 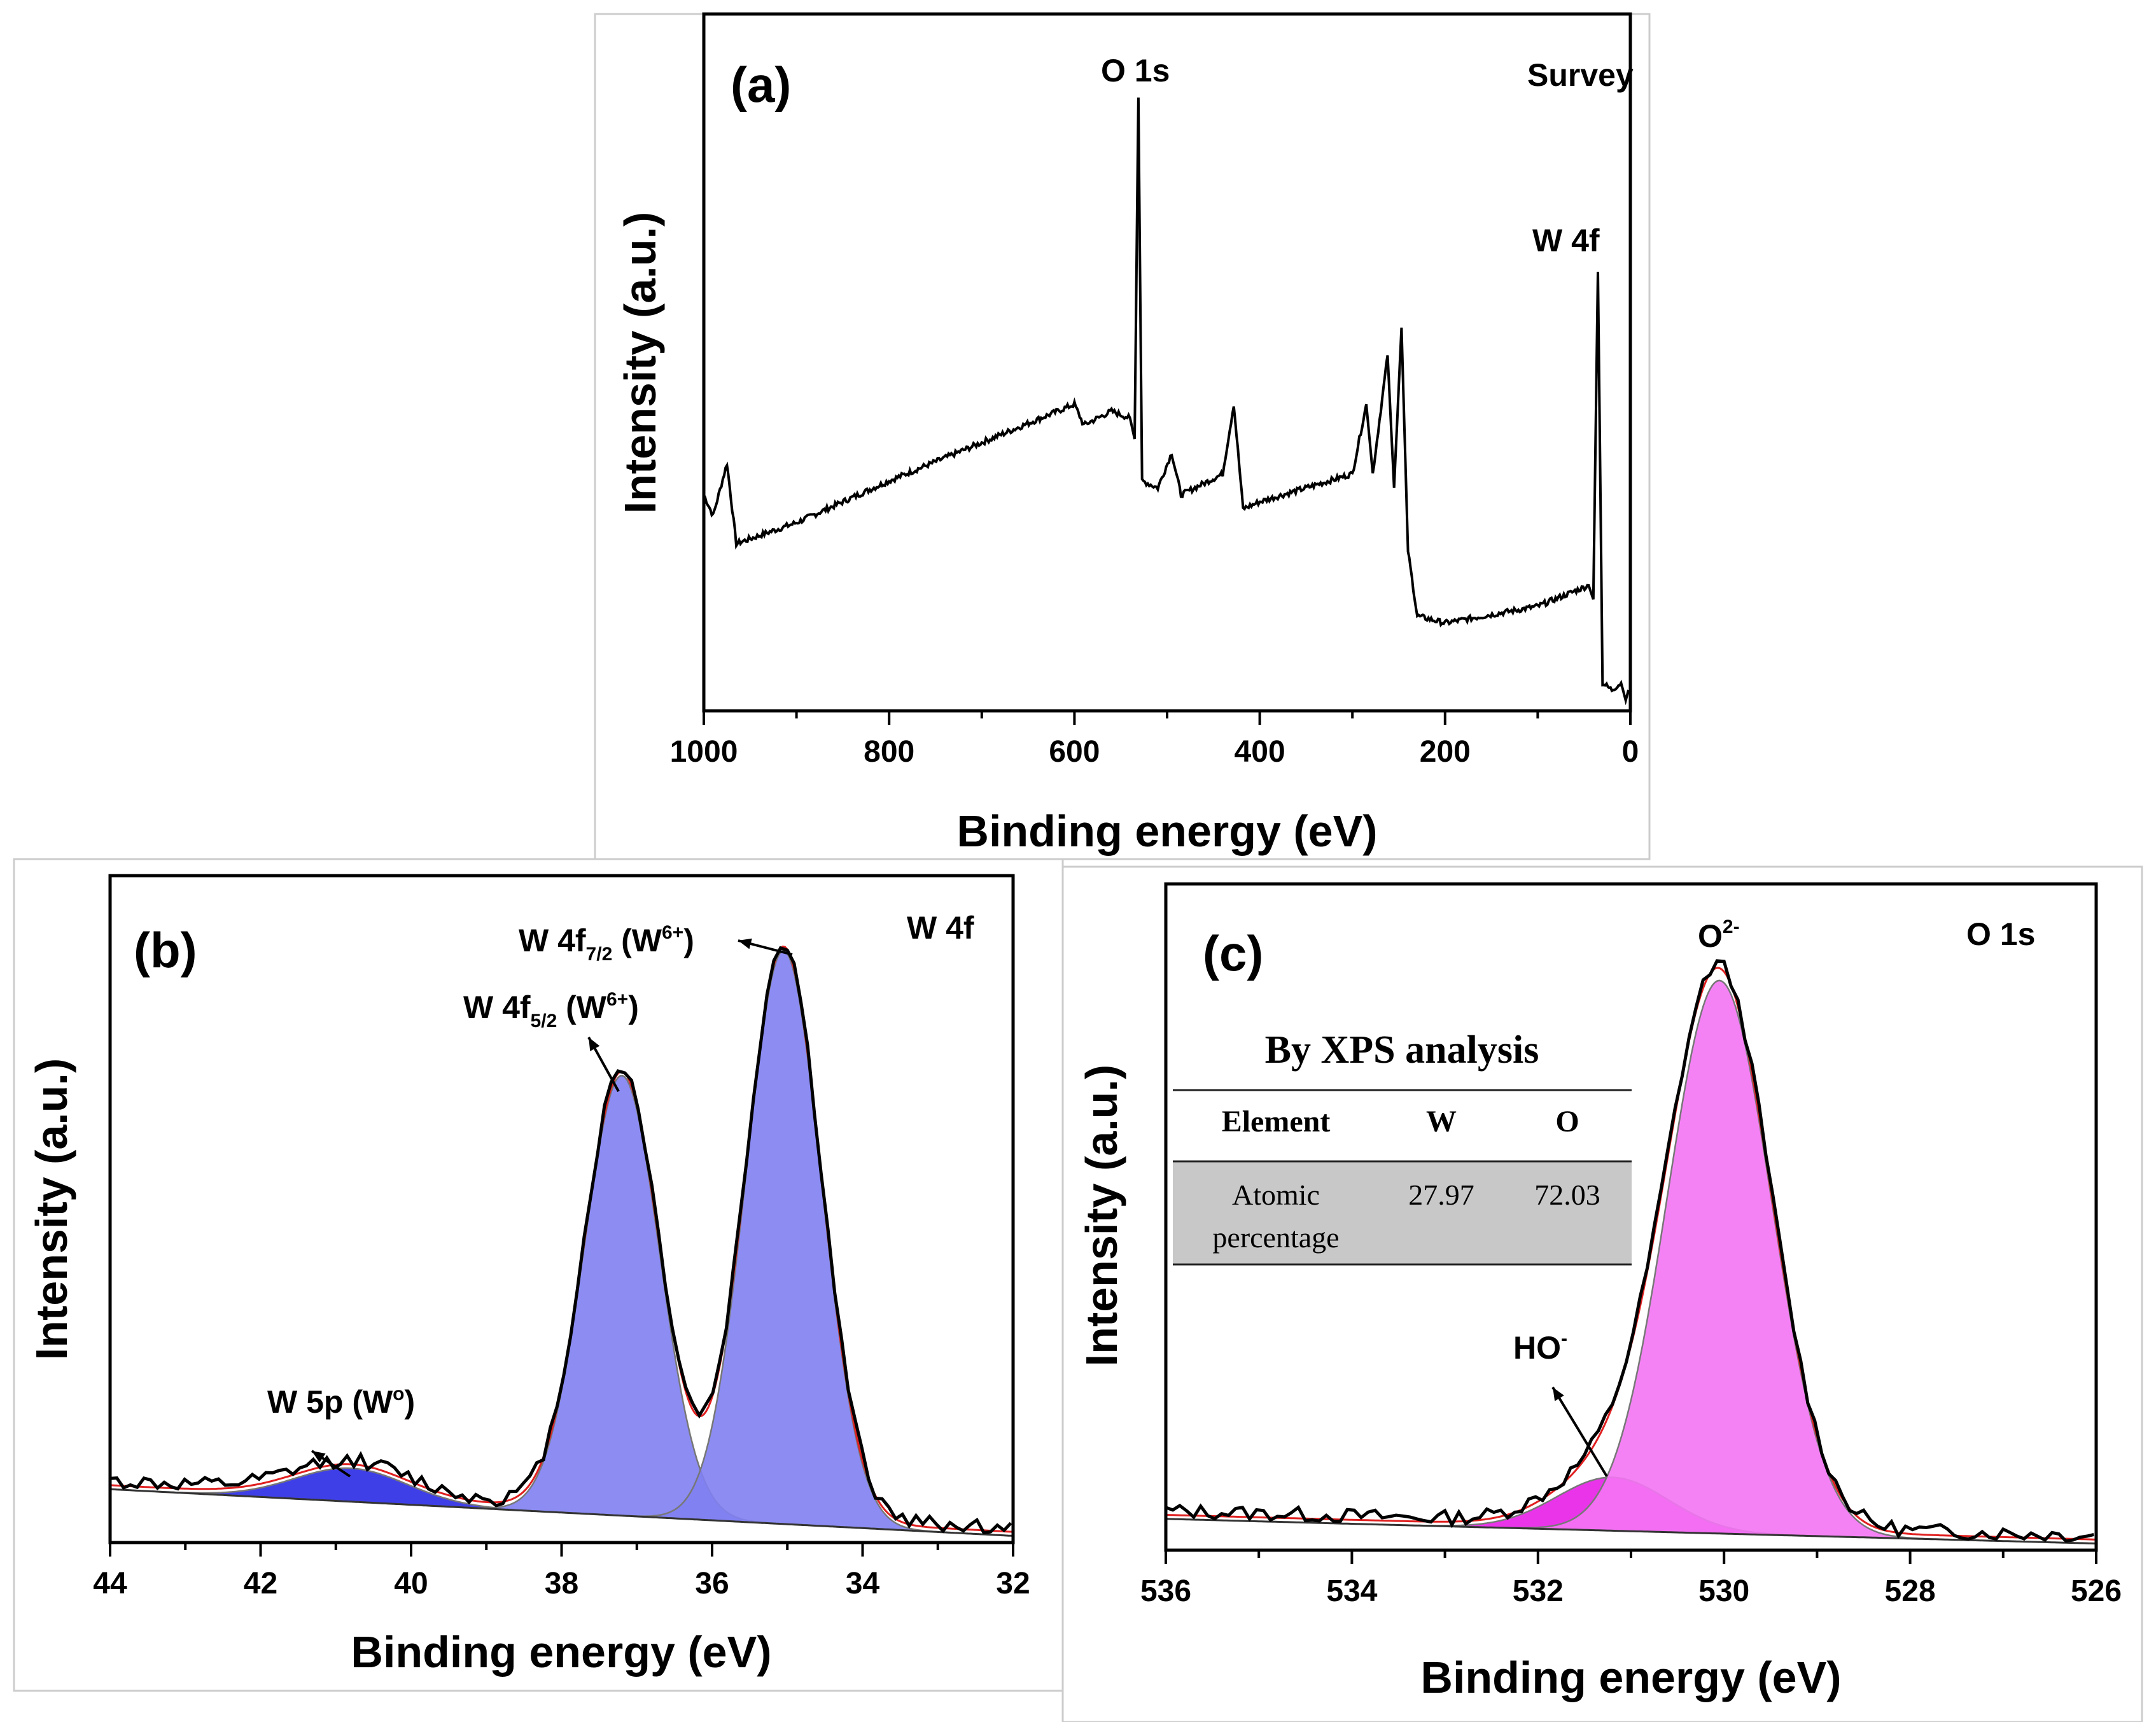 What do you see at coordinates (1580, 75) in the screenshot?
I see `panel-a-title: Survey` at bounding box center [1580, 75].